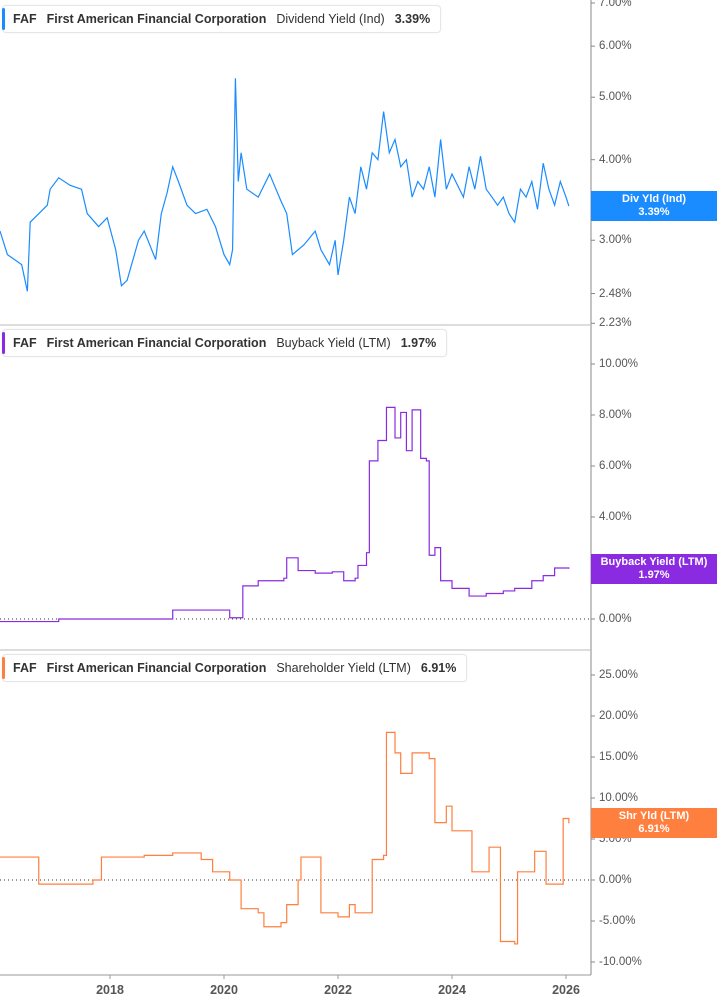 The height and width of the screenshot is (1005, 717). What do you see at coordinates (343, 668) in the screenshot?
I see `legend-metric: Shareholder Yield (LTM)` at bounding box center [343, 668].